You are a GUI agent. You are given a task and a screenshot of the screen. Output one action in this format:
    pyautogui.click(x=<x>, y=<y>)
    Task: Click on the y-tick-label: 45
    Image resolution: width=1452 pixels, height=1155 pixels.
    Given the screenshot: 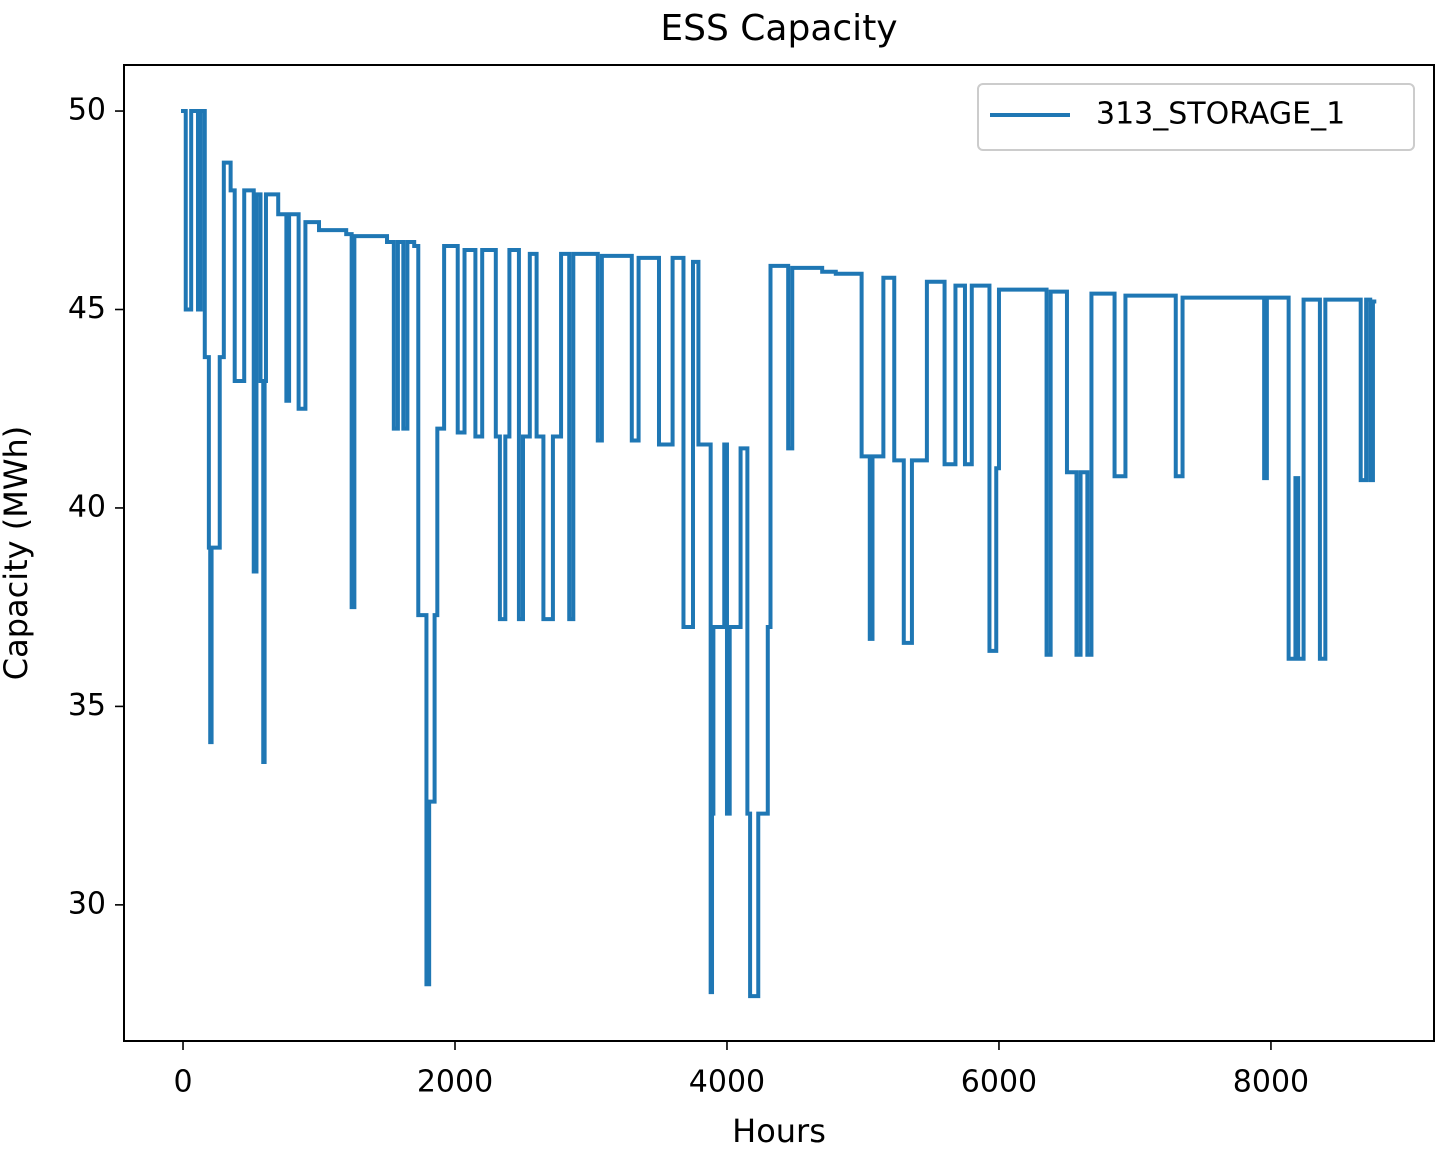 What is the action you would take?
    pyautogui.click(x=87, y=308)
    